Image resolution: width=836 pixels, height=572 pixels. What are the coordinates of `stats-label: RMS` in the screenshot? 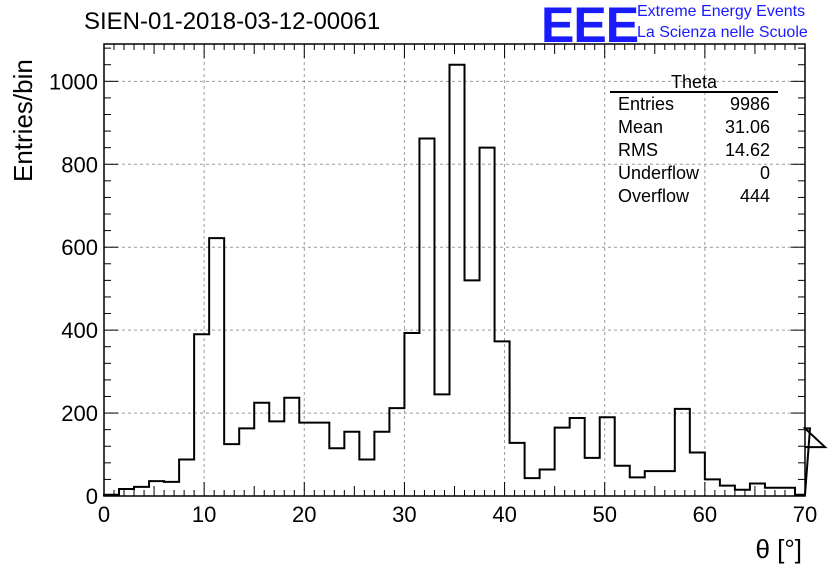 It's located at (638, 150).